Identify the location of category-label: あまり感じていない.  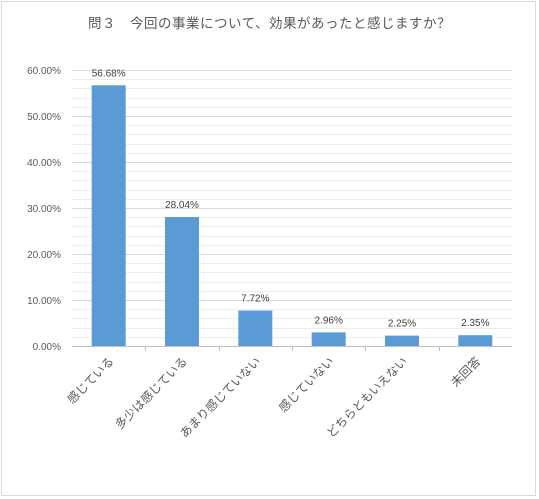
(219, 397).